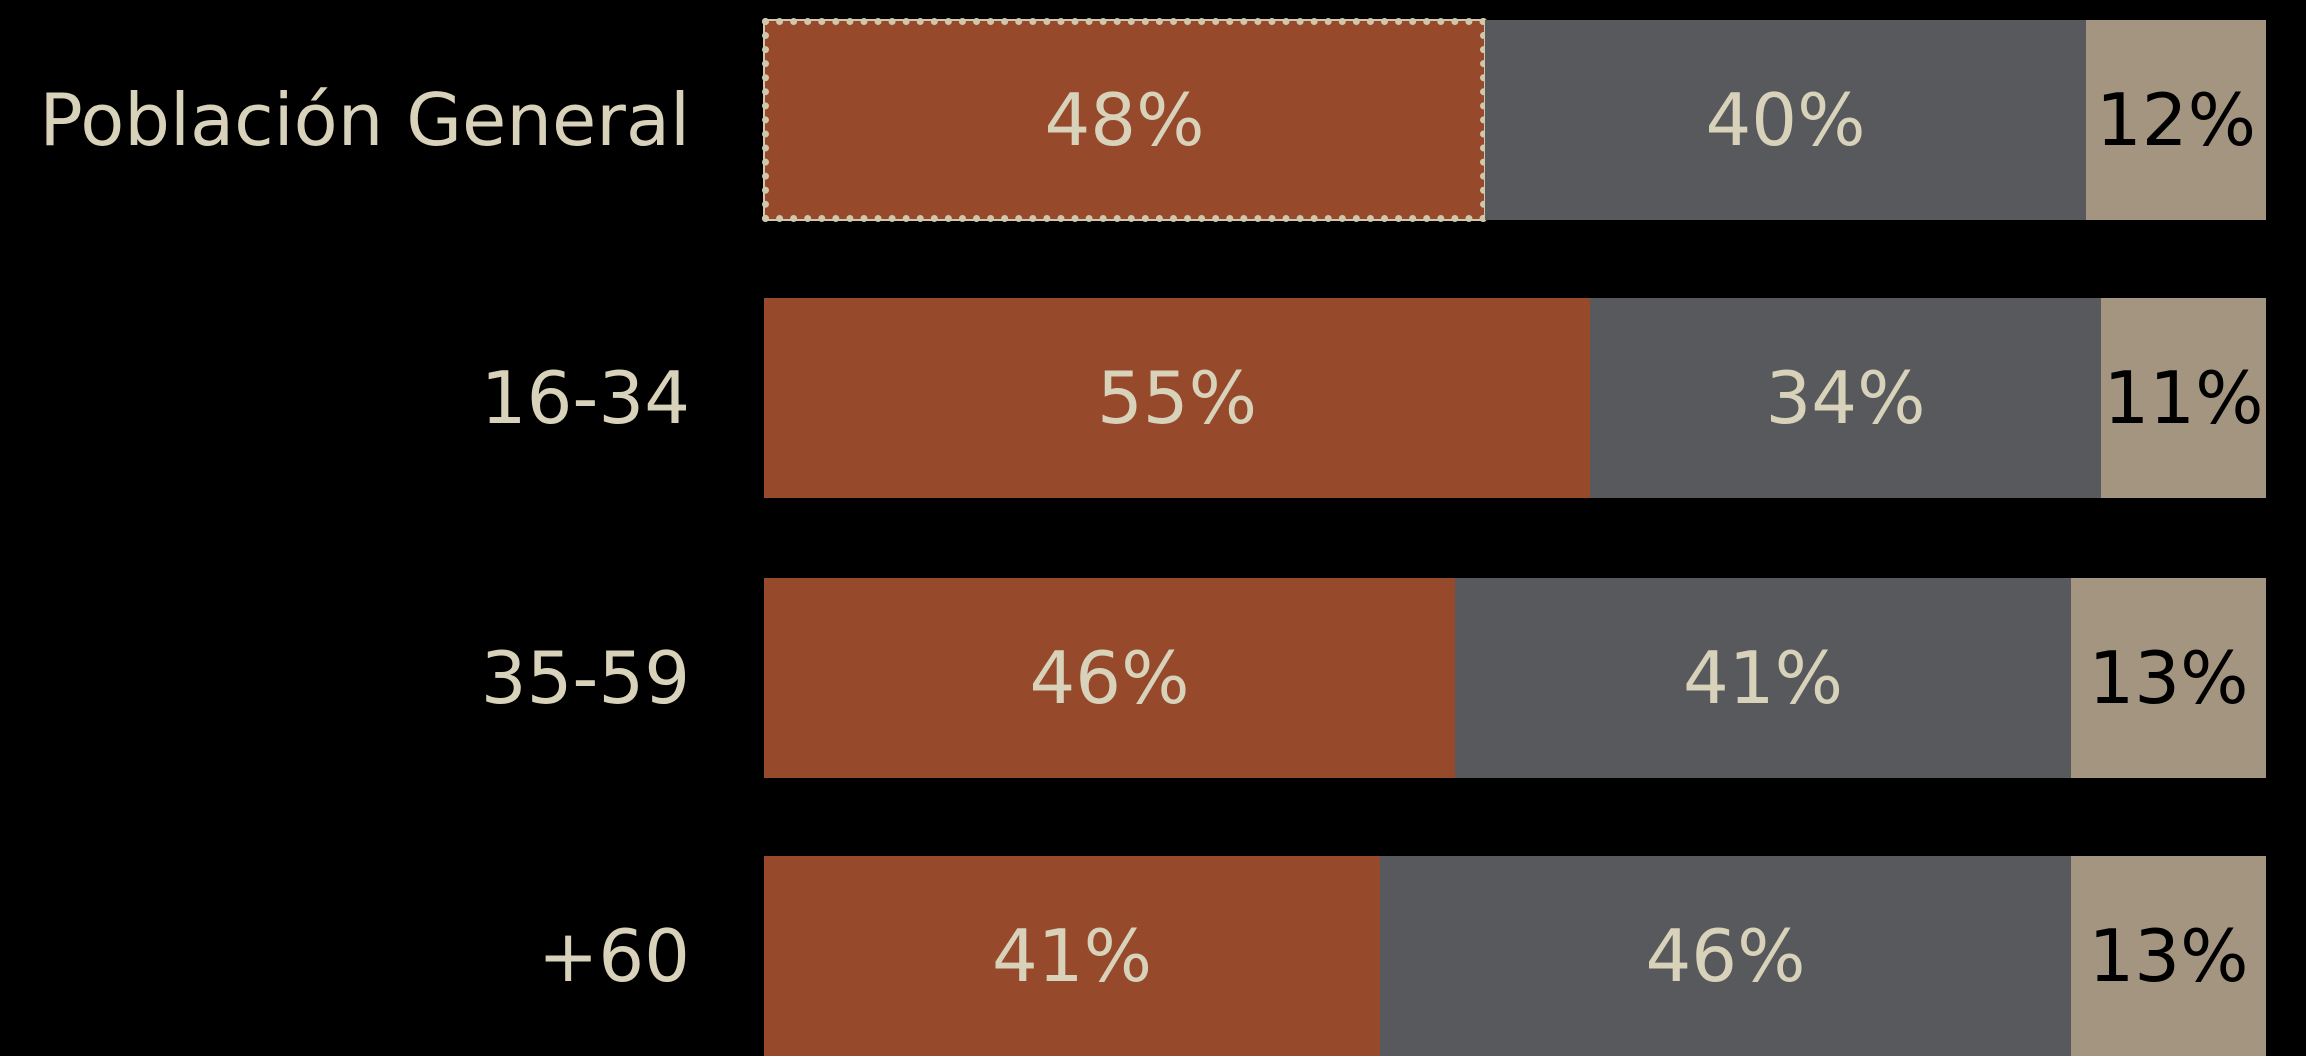  Describe the element at coordinates (585, 678) in the screenshot. I see `category-label: 35-59` at that location.